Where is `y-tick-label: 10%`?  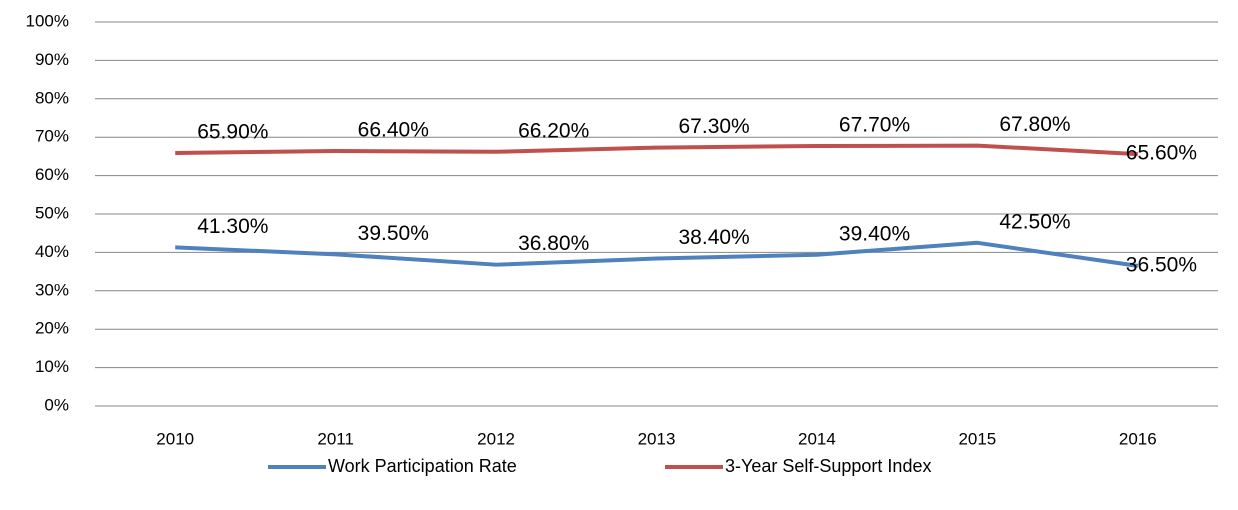 y-tick-label: 10% is located at coordinates (52, 366).